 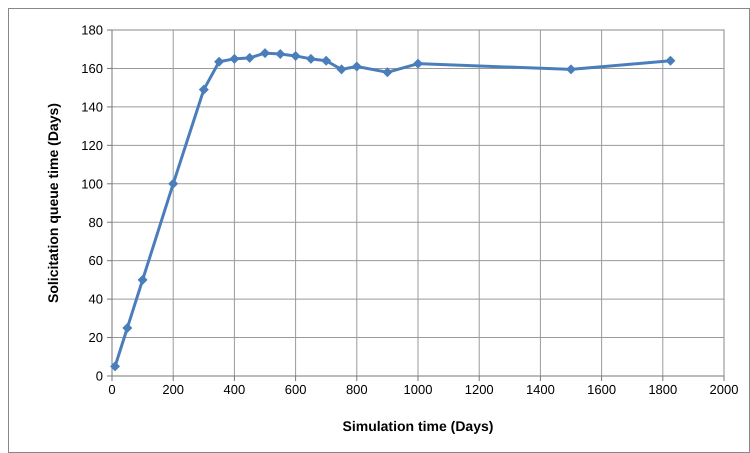 I want to click on y-tick-label: 40, so click(x=95, y=299).